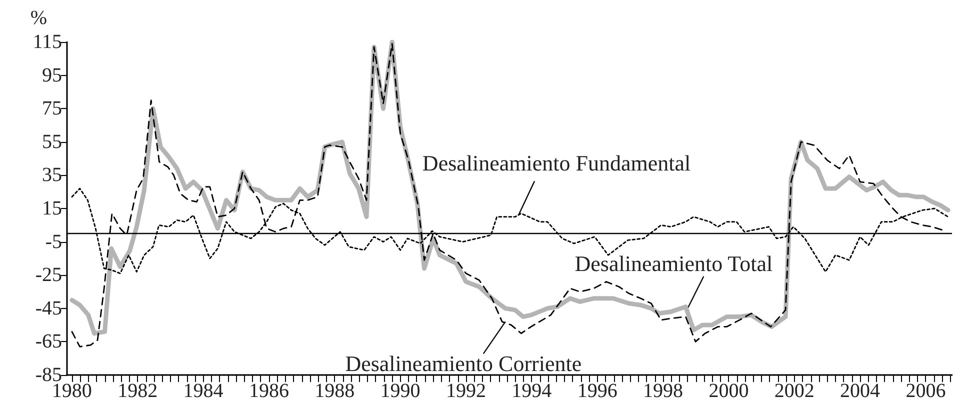 The image size is (966, 419). I want to click on y-tick-label: 35, so click(52, 175).